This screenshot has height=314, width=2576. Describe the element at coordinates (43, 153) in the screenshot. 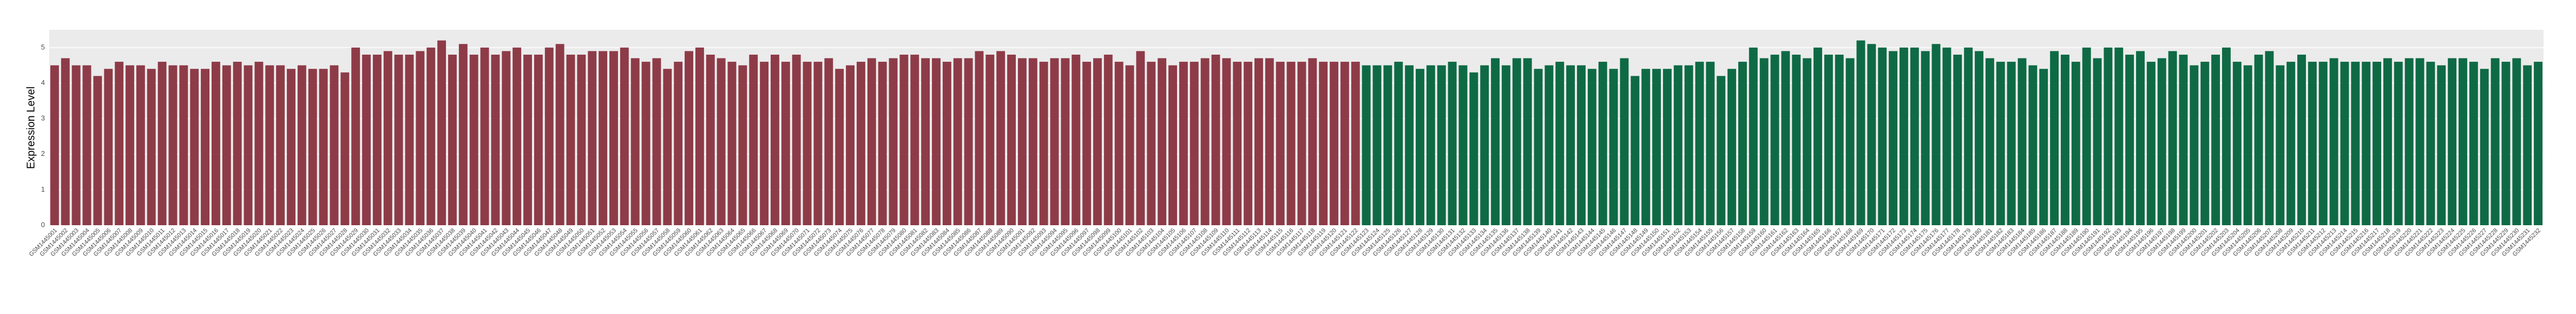

I see `y-tick-label: 2` at that location.